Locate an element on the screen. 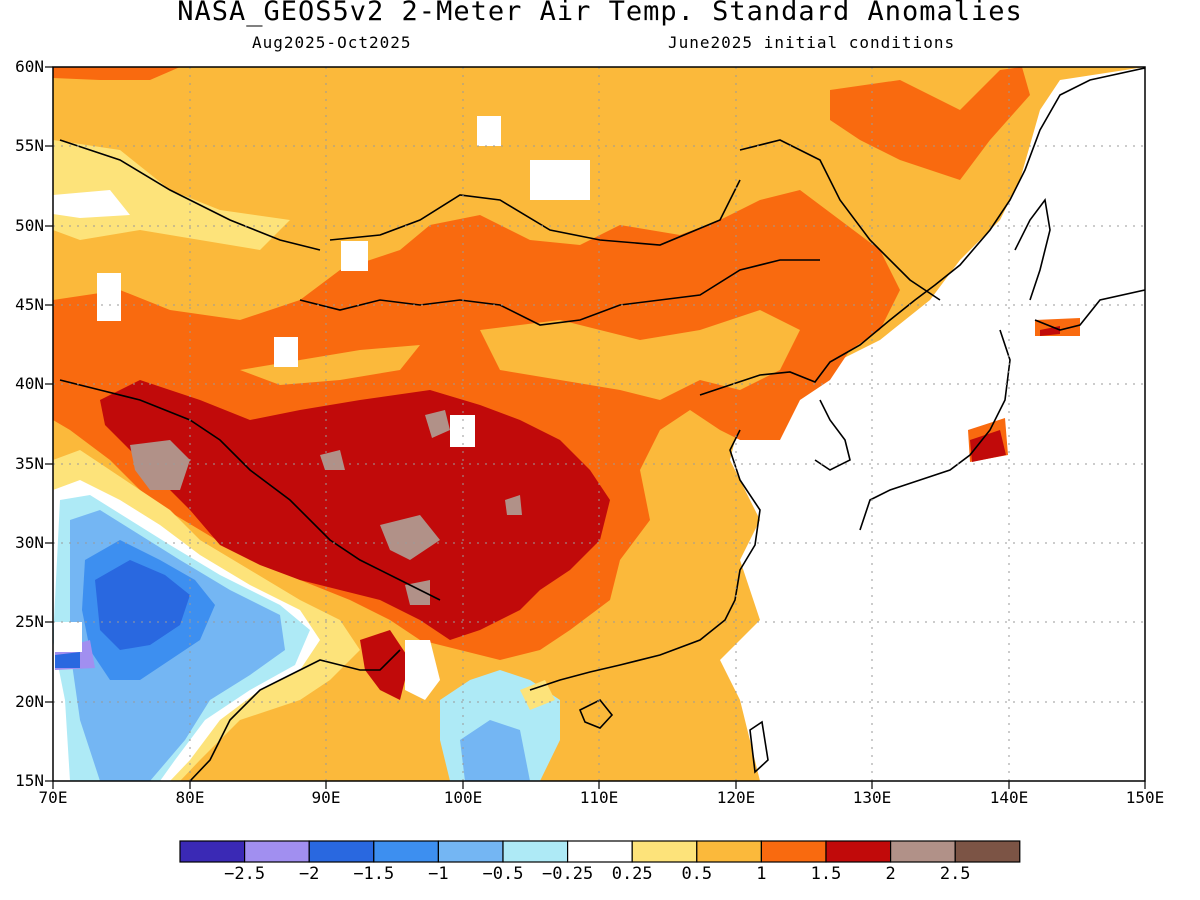  colorbar-tick-label: 1 is located at coordinates (761, 874).